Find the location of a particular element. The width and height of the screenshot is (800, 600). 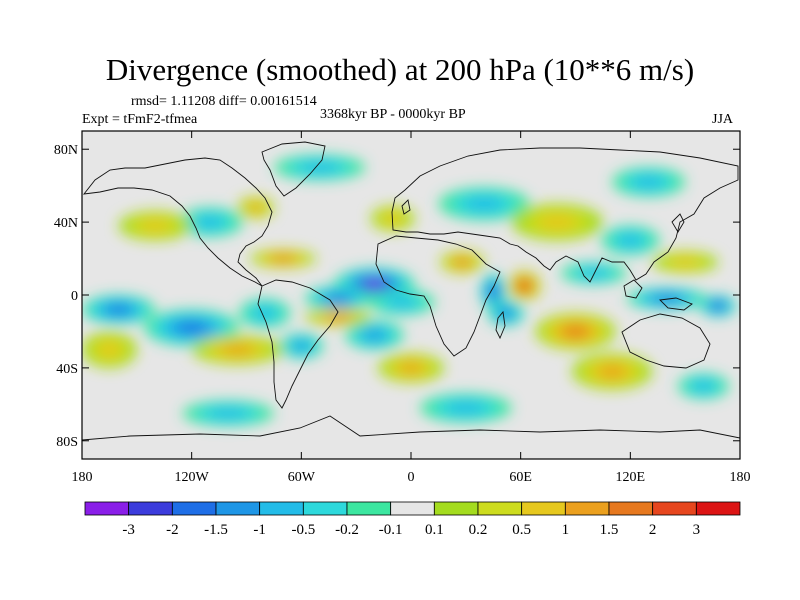

x-tick-label: 60W is located at coordinates (302, 477).